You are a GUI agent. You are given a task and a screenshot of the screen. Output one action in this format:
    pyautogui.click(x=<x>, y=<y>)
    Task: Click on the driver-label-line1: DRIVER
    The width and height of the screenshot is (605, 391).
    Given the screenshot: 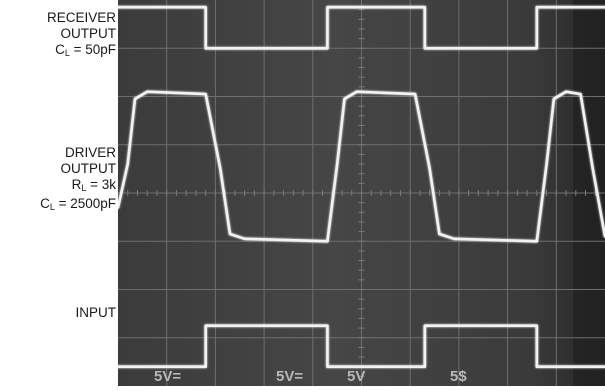 What is the action you would take?
    pyautogui.click(x=90, y=152)
    